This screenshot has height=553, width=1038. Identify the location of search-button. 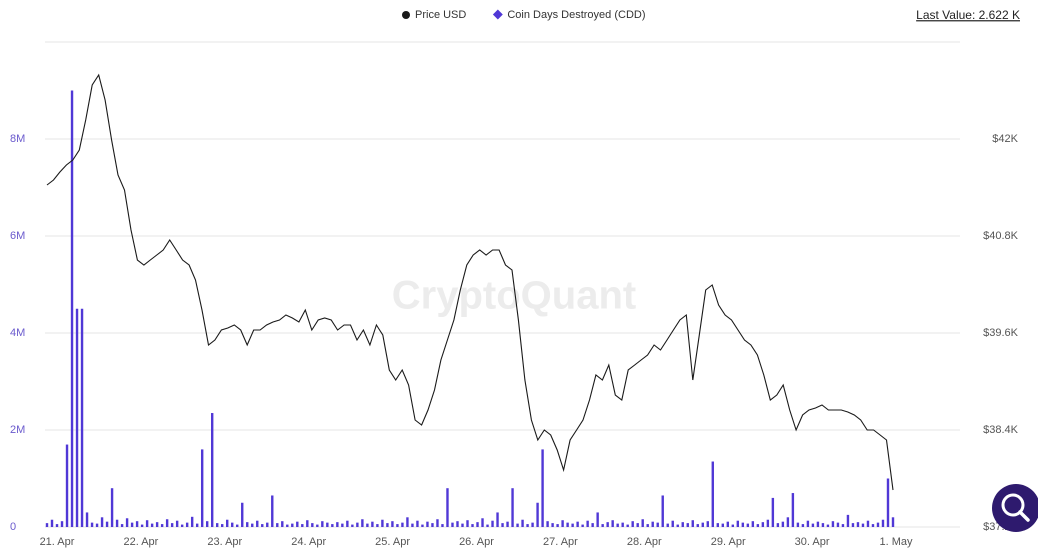
(1015, 508).